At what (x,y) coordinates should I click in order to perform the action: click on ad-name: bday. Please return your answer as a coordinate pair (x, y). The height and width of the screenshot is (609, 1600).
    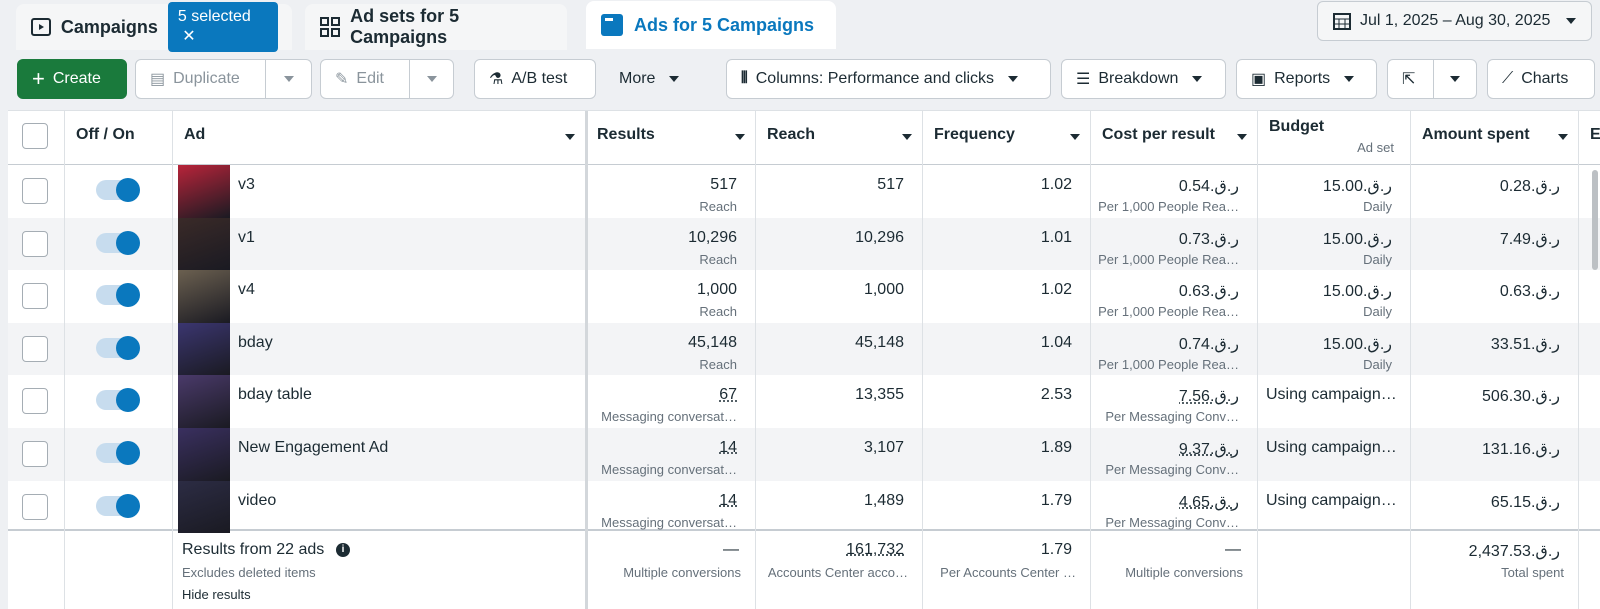
    Looking at the image, I should click on (255, 342).